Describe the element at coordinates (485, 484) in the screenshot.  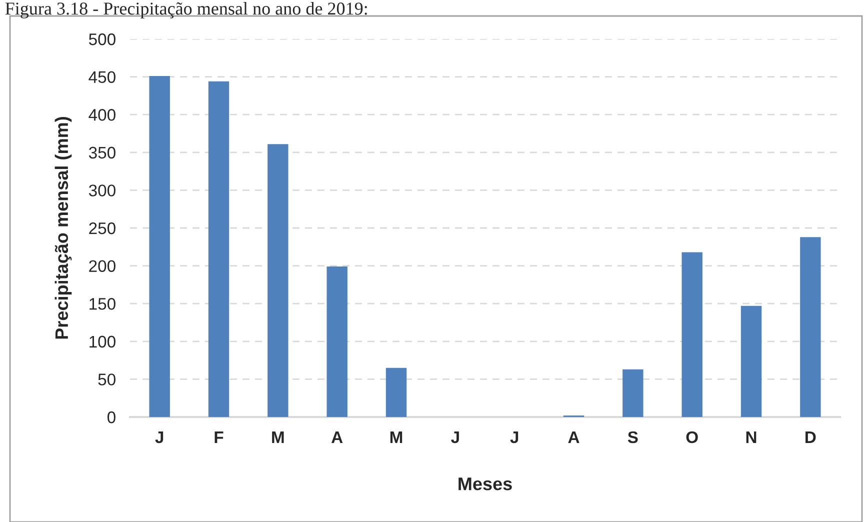
I see `x-axis-title: Meses` at that location.